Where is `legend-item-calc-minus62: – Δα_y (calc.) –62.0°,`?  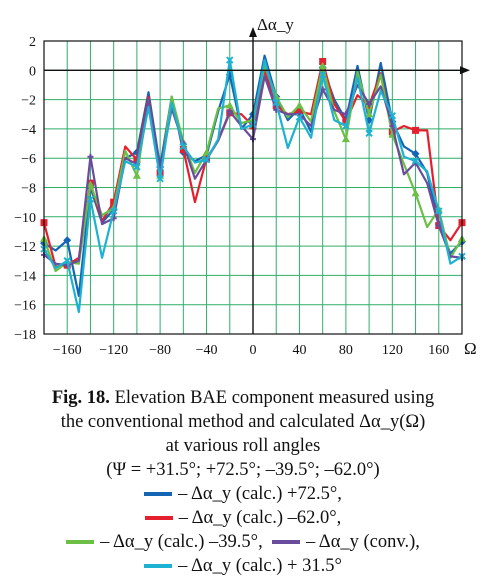 legend-item-calc-minus62: – Δα_y (calc.) –62.0°, is located at coordinates (243, 518).